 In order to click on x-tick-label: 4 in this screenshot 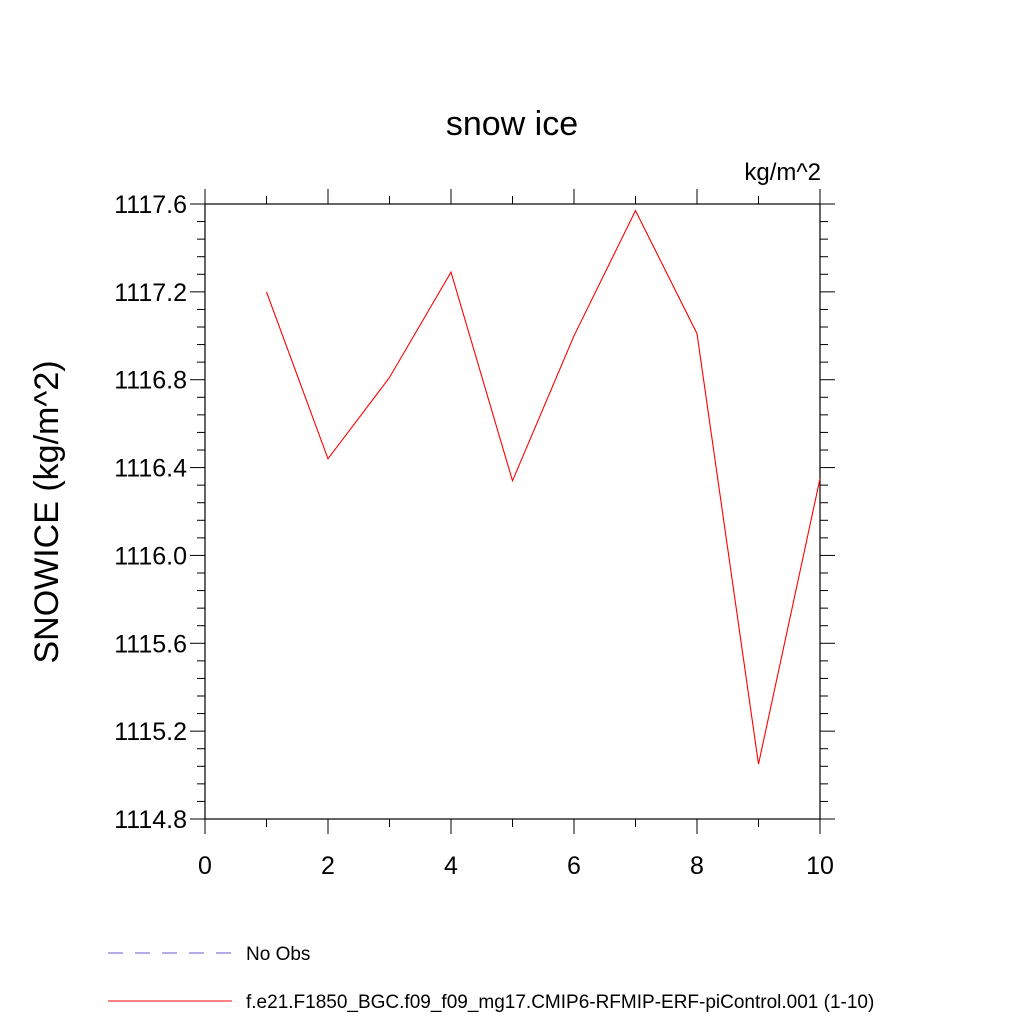, I will do `click(451, 866)`.